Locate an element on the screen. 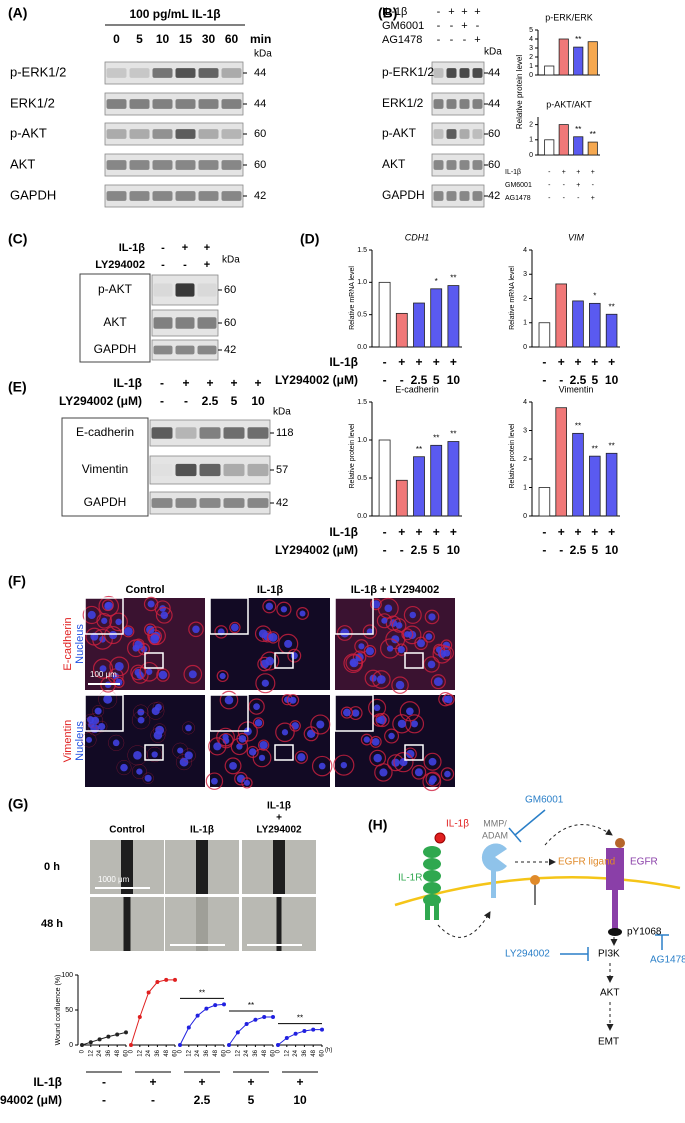 Image resolution: width=685 pixels, height=1123 pixels. kda-label: 60 is located at coordinates (260, 134).